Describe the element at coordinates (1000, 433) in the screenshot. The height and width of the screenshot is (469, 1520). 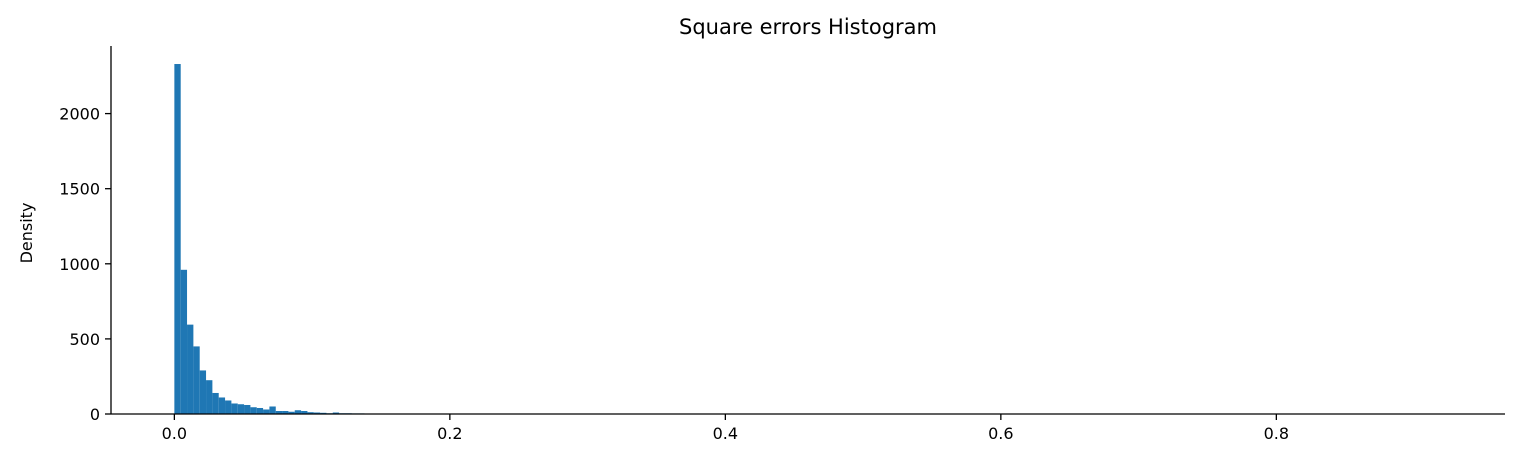
I see `x-tick-label: 0.6` at that location.